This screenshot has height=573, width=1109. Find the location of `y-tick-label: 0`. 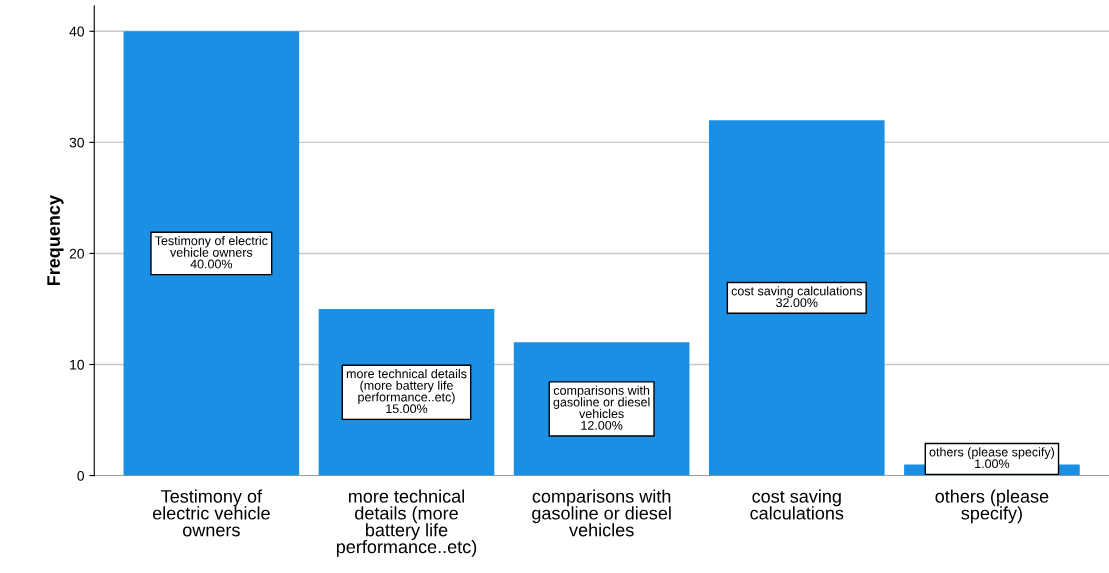

y-tick-label: 0 is located at coordinates (80, 475).